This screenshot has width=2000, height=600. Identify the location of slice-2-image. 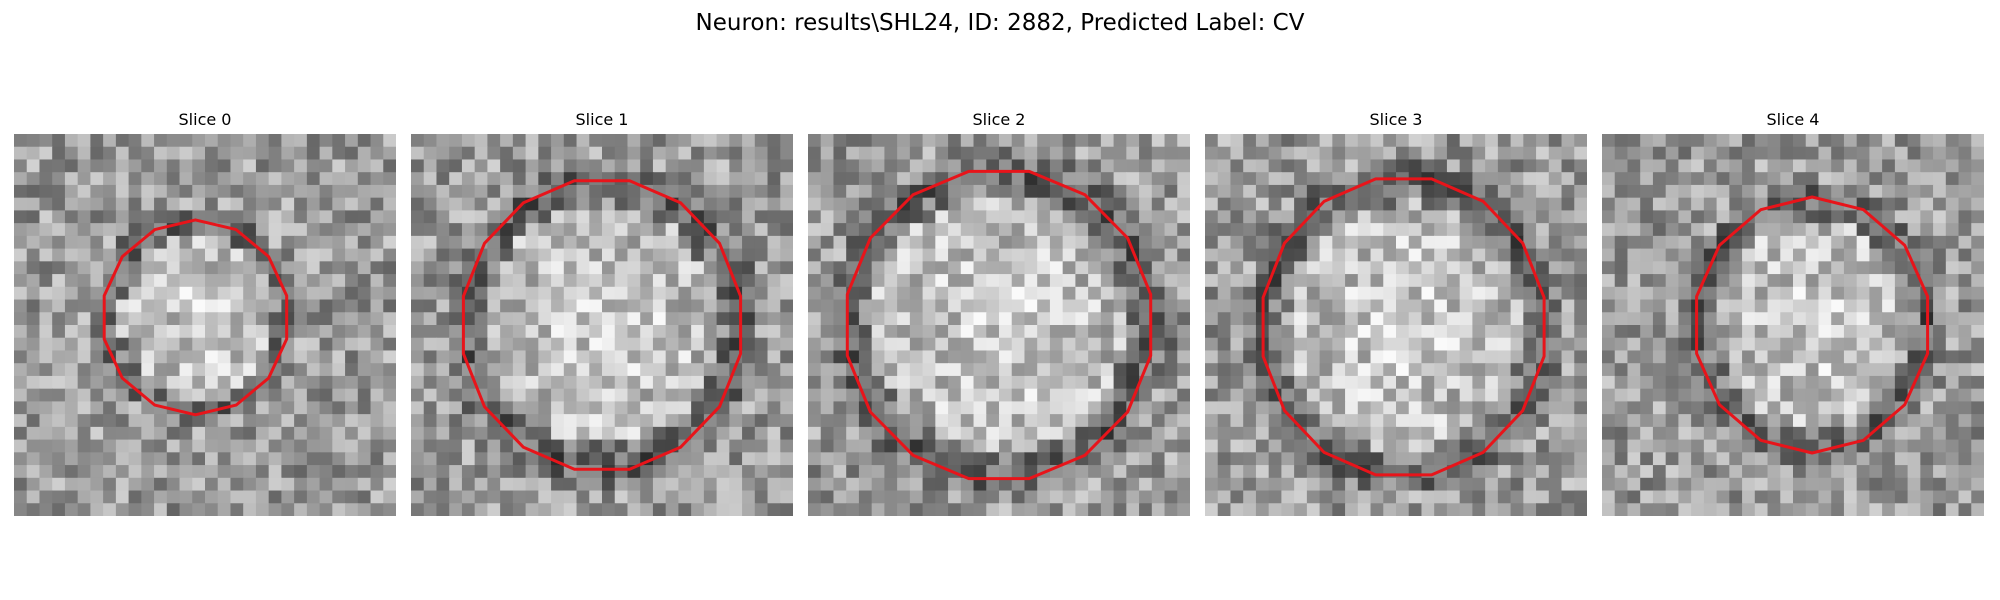
(999, 325).